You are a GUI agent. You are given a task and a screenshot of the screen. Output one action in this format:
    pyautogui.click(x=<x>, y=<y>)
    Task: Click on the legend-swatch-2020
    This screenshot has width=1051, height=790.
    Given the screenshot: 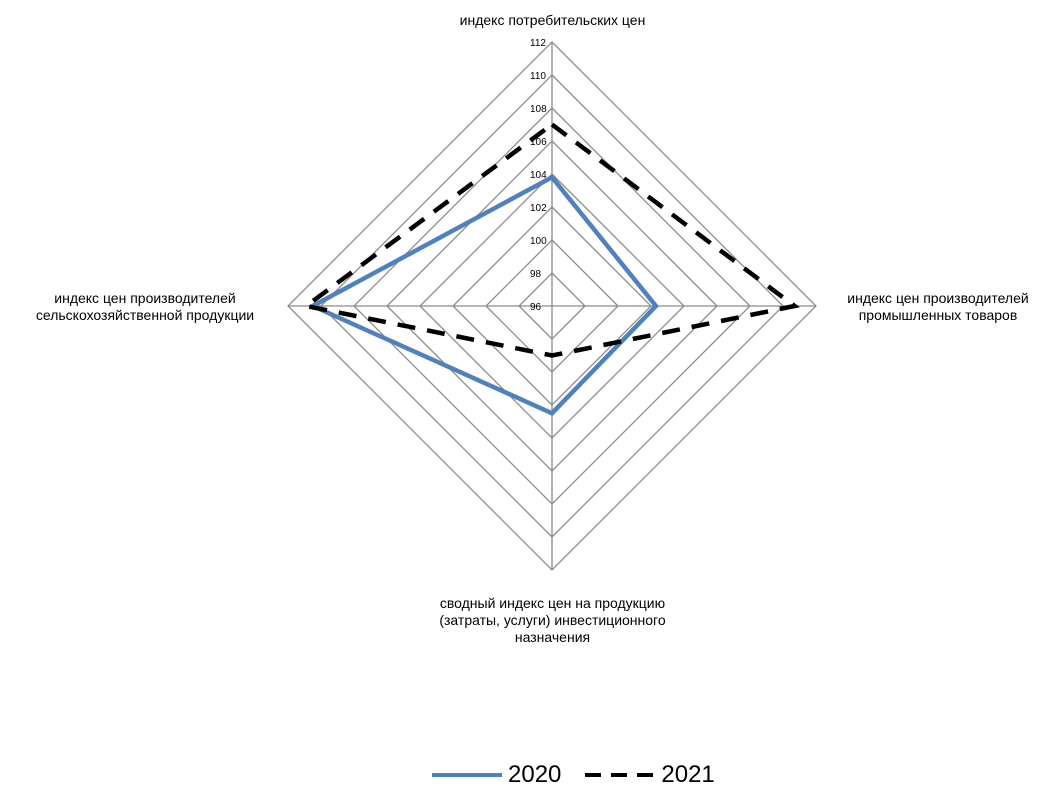 What is the action you would take?
    pyautogui.click(x=467, y=775)
    